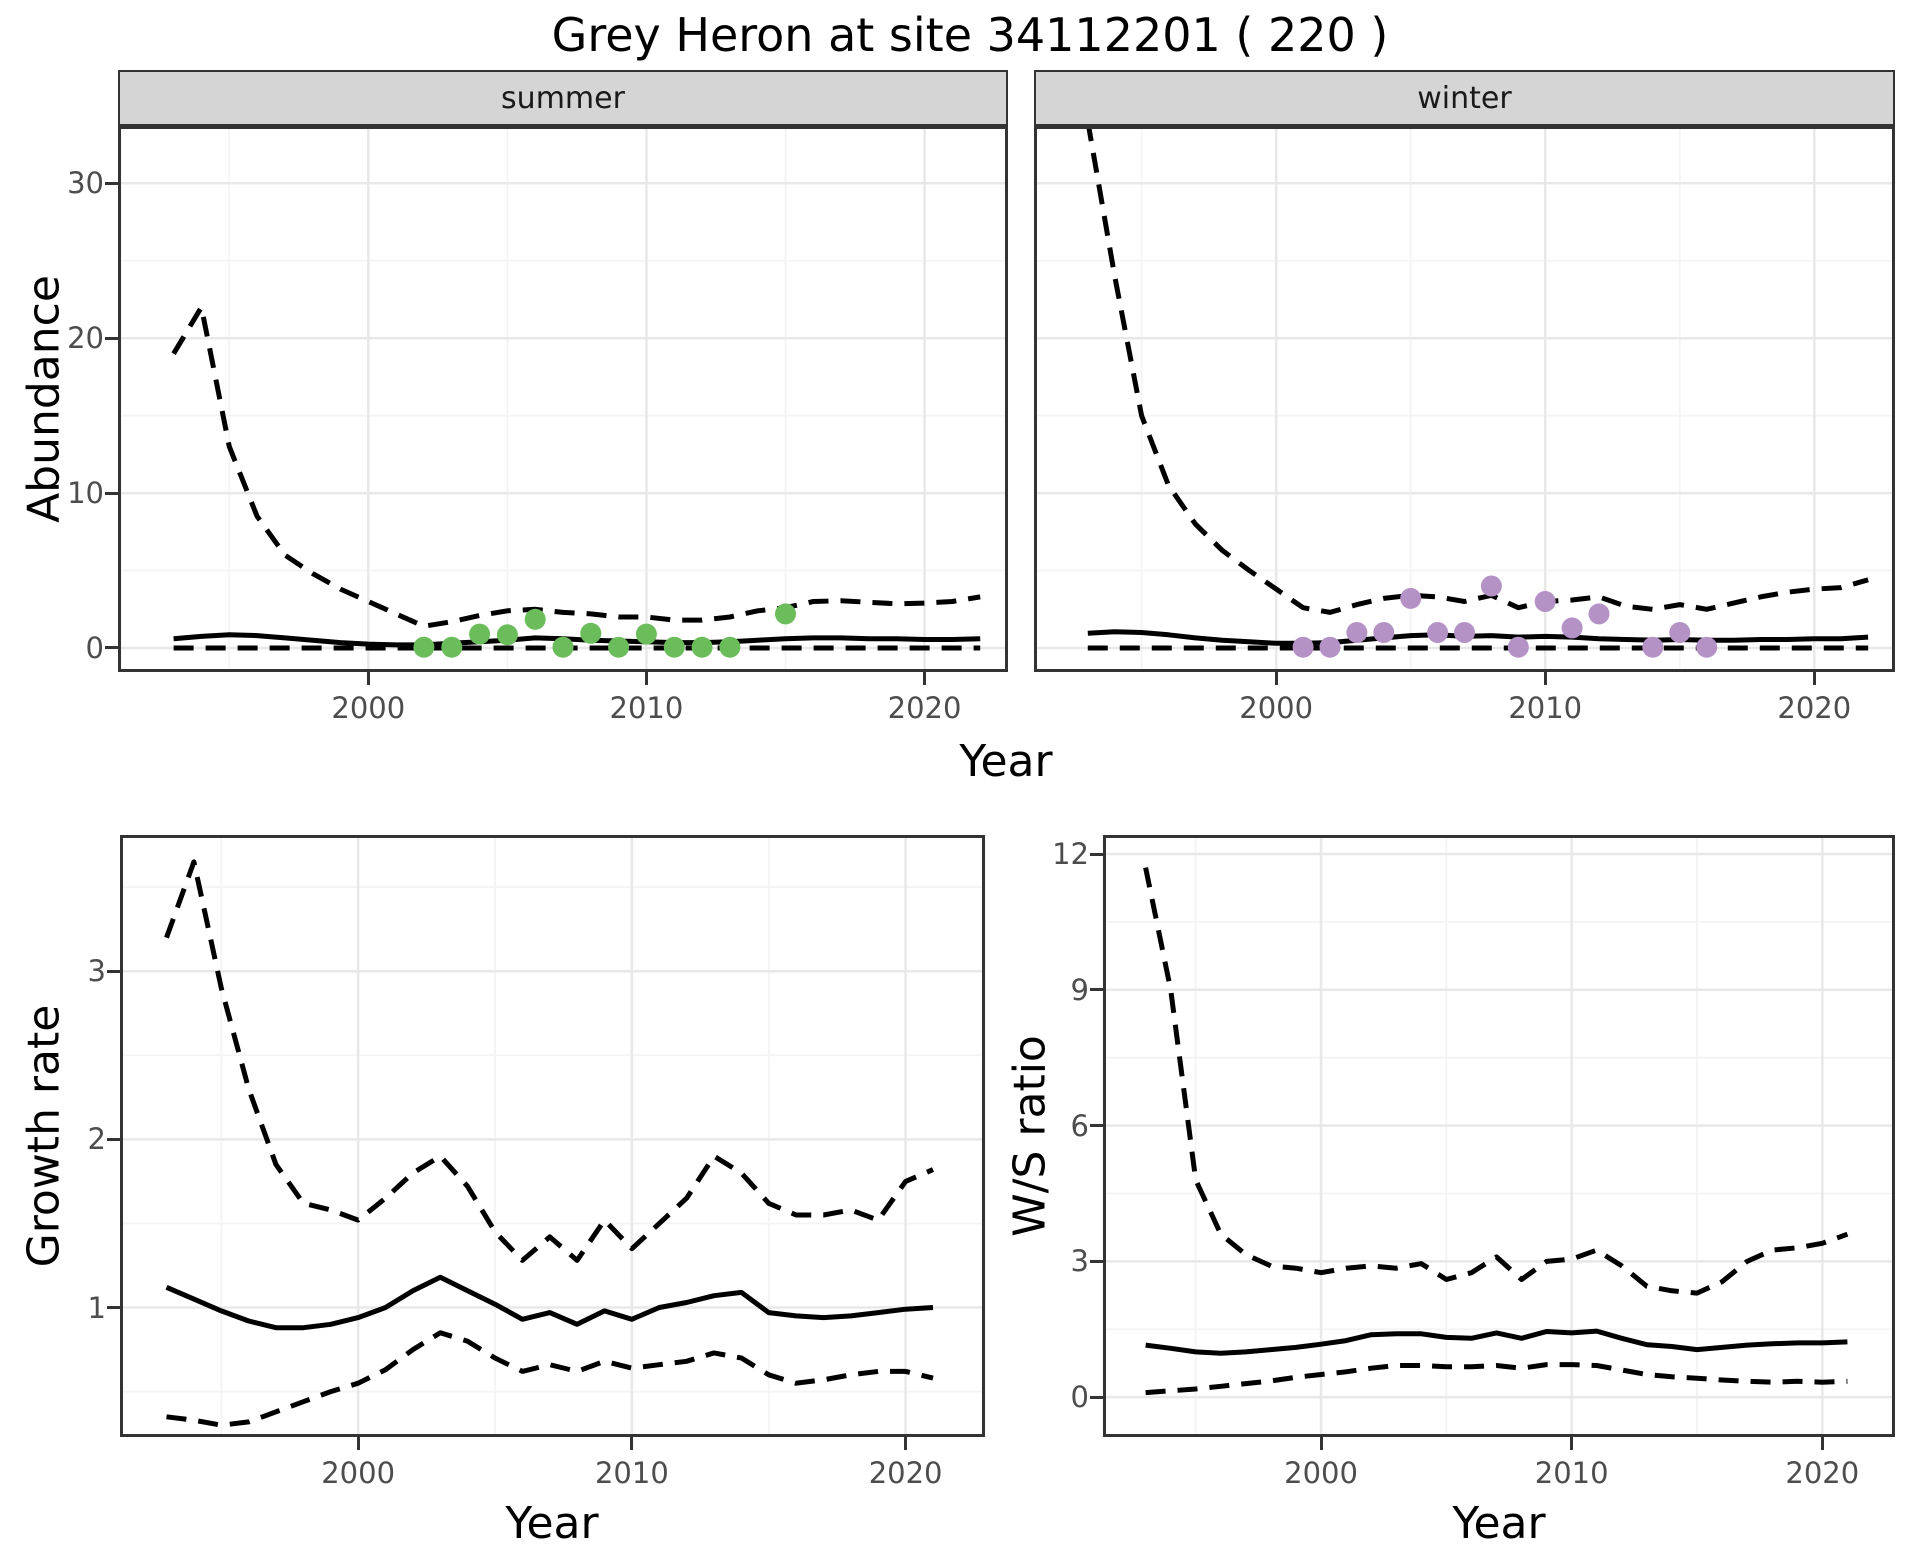 The image size is (1920, 1560). I want to click on y-axis-tick-label: 10, so click(85, 493).